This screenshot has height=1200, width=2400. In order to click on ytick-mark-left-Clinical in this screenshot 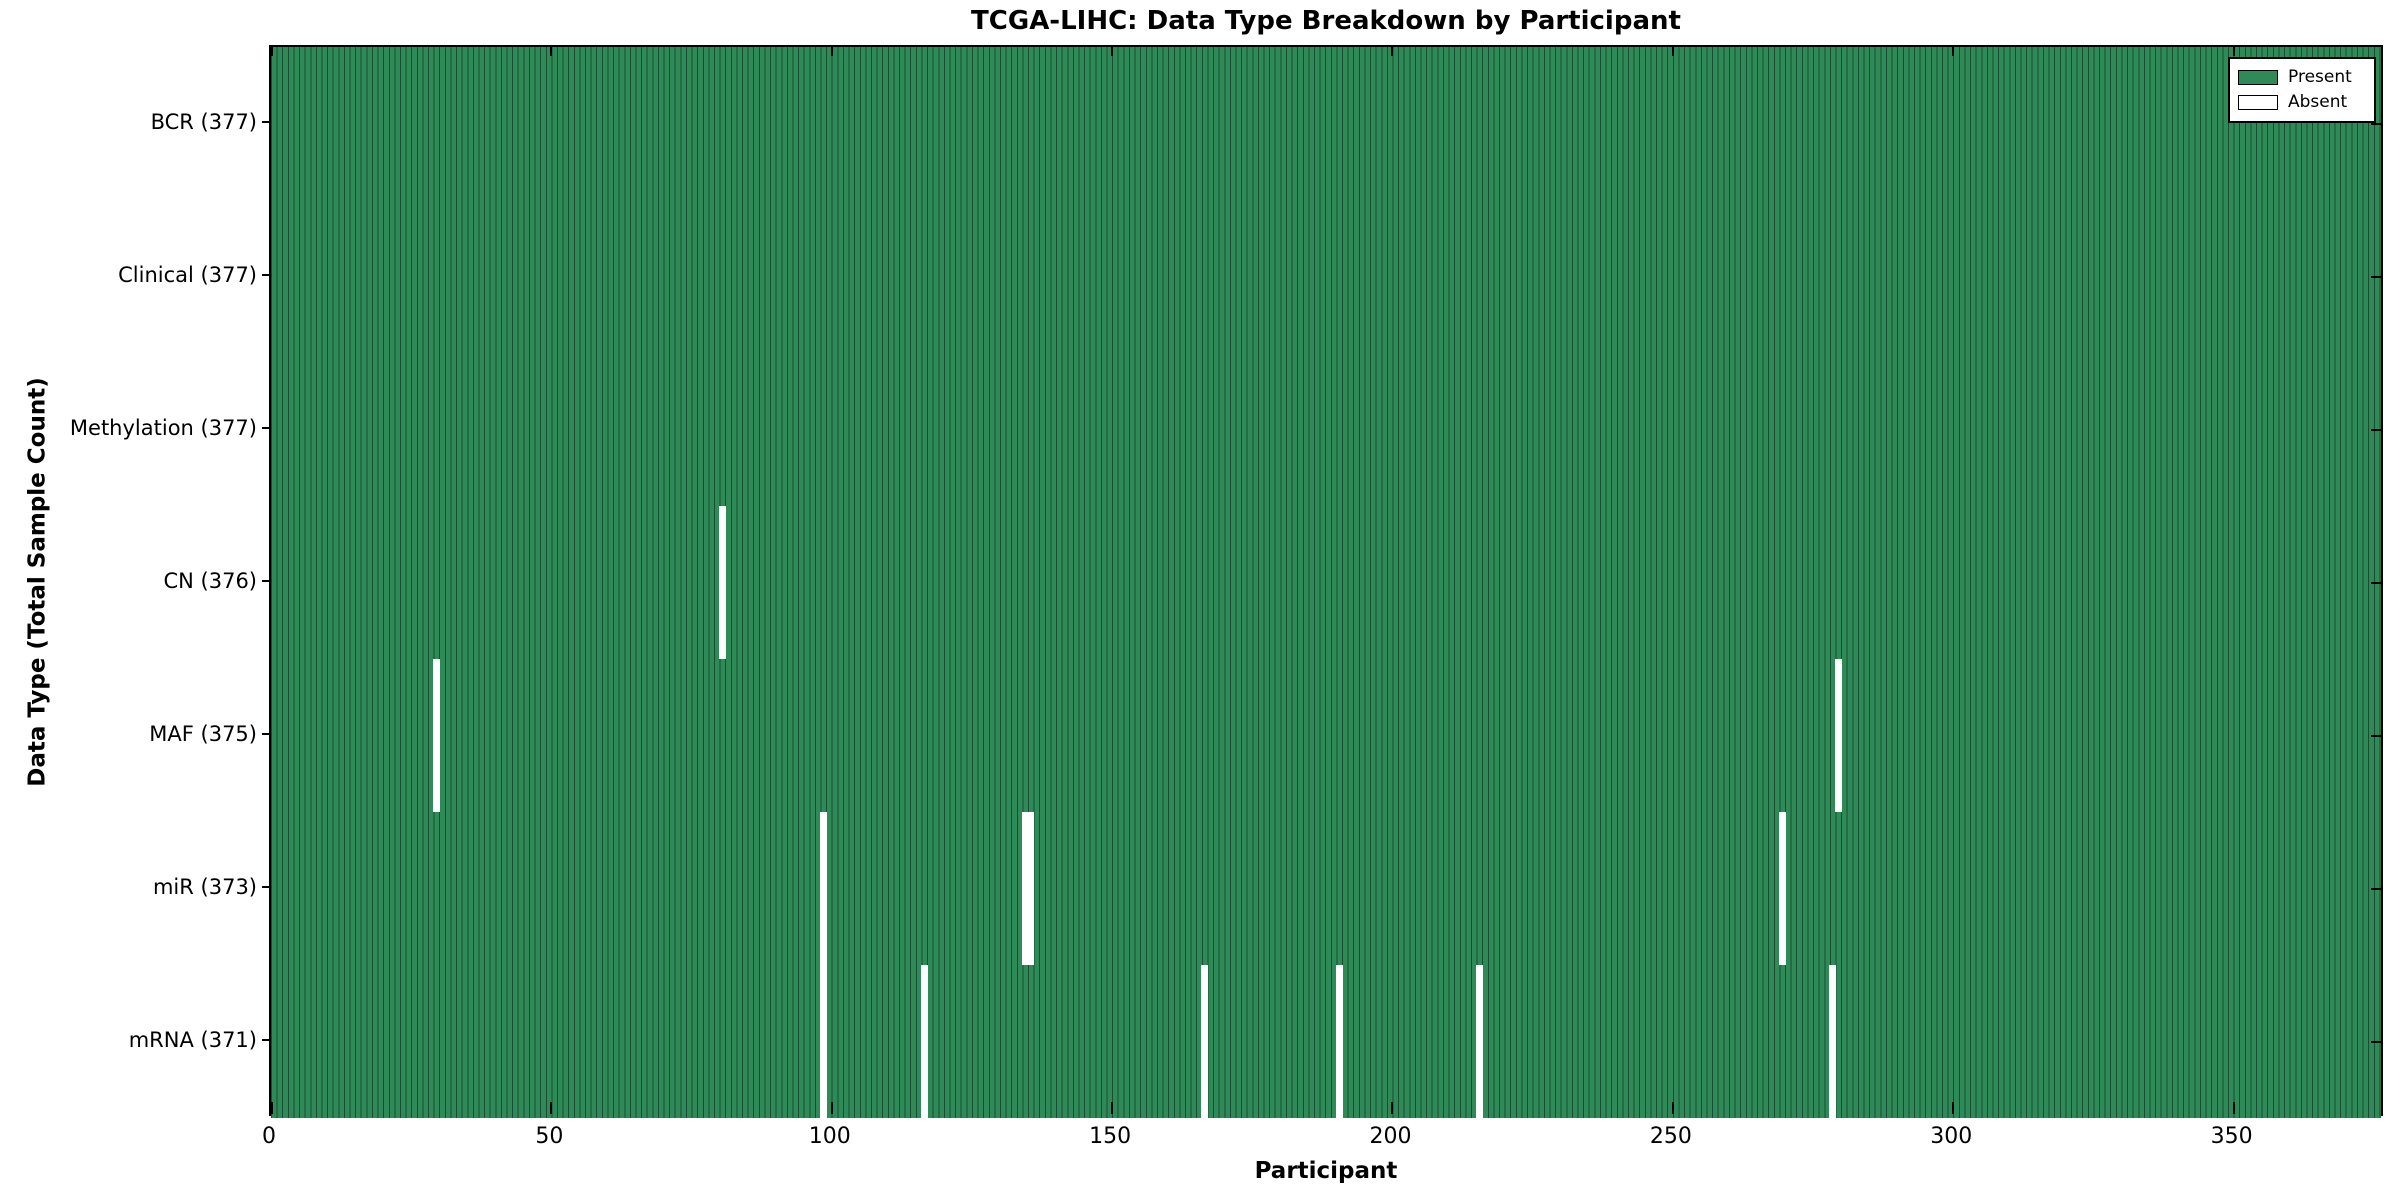, I will do `click(265, 274)`.